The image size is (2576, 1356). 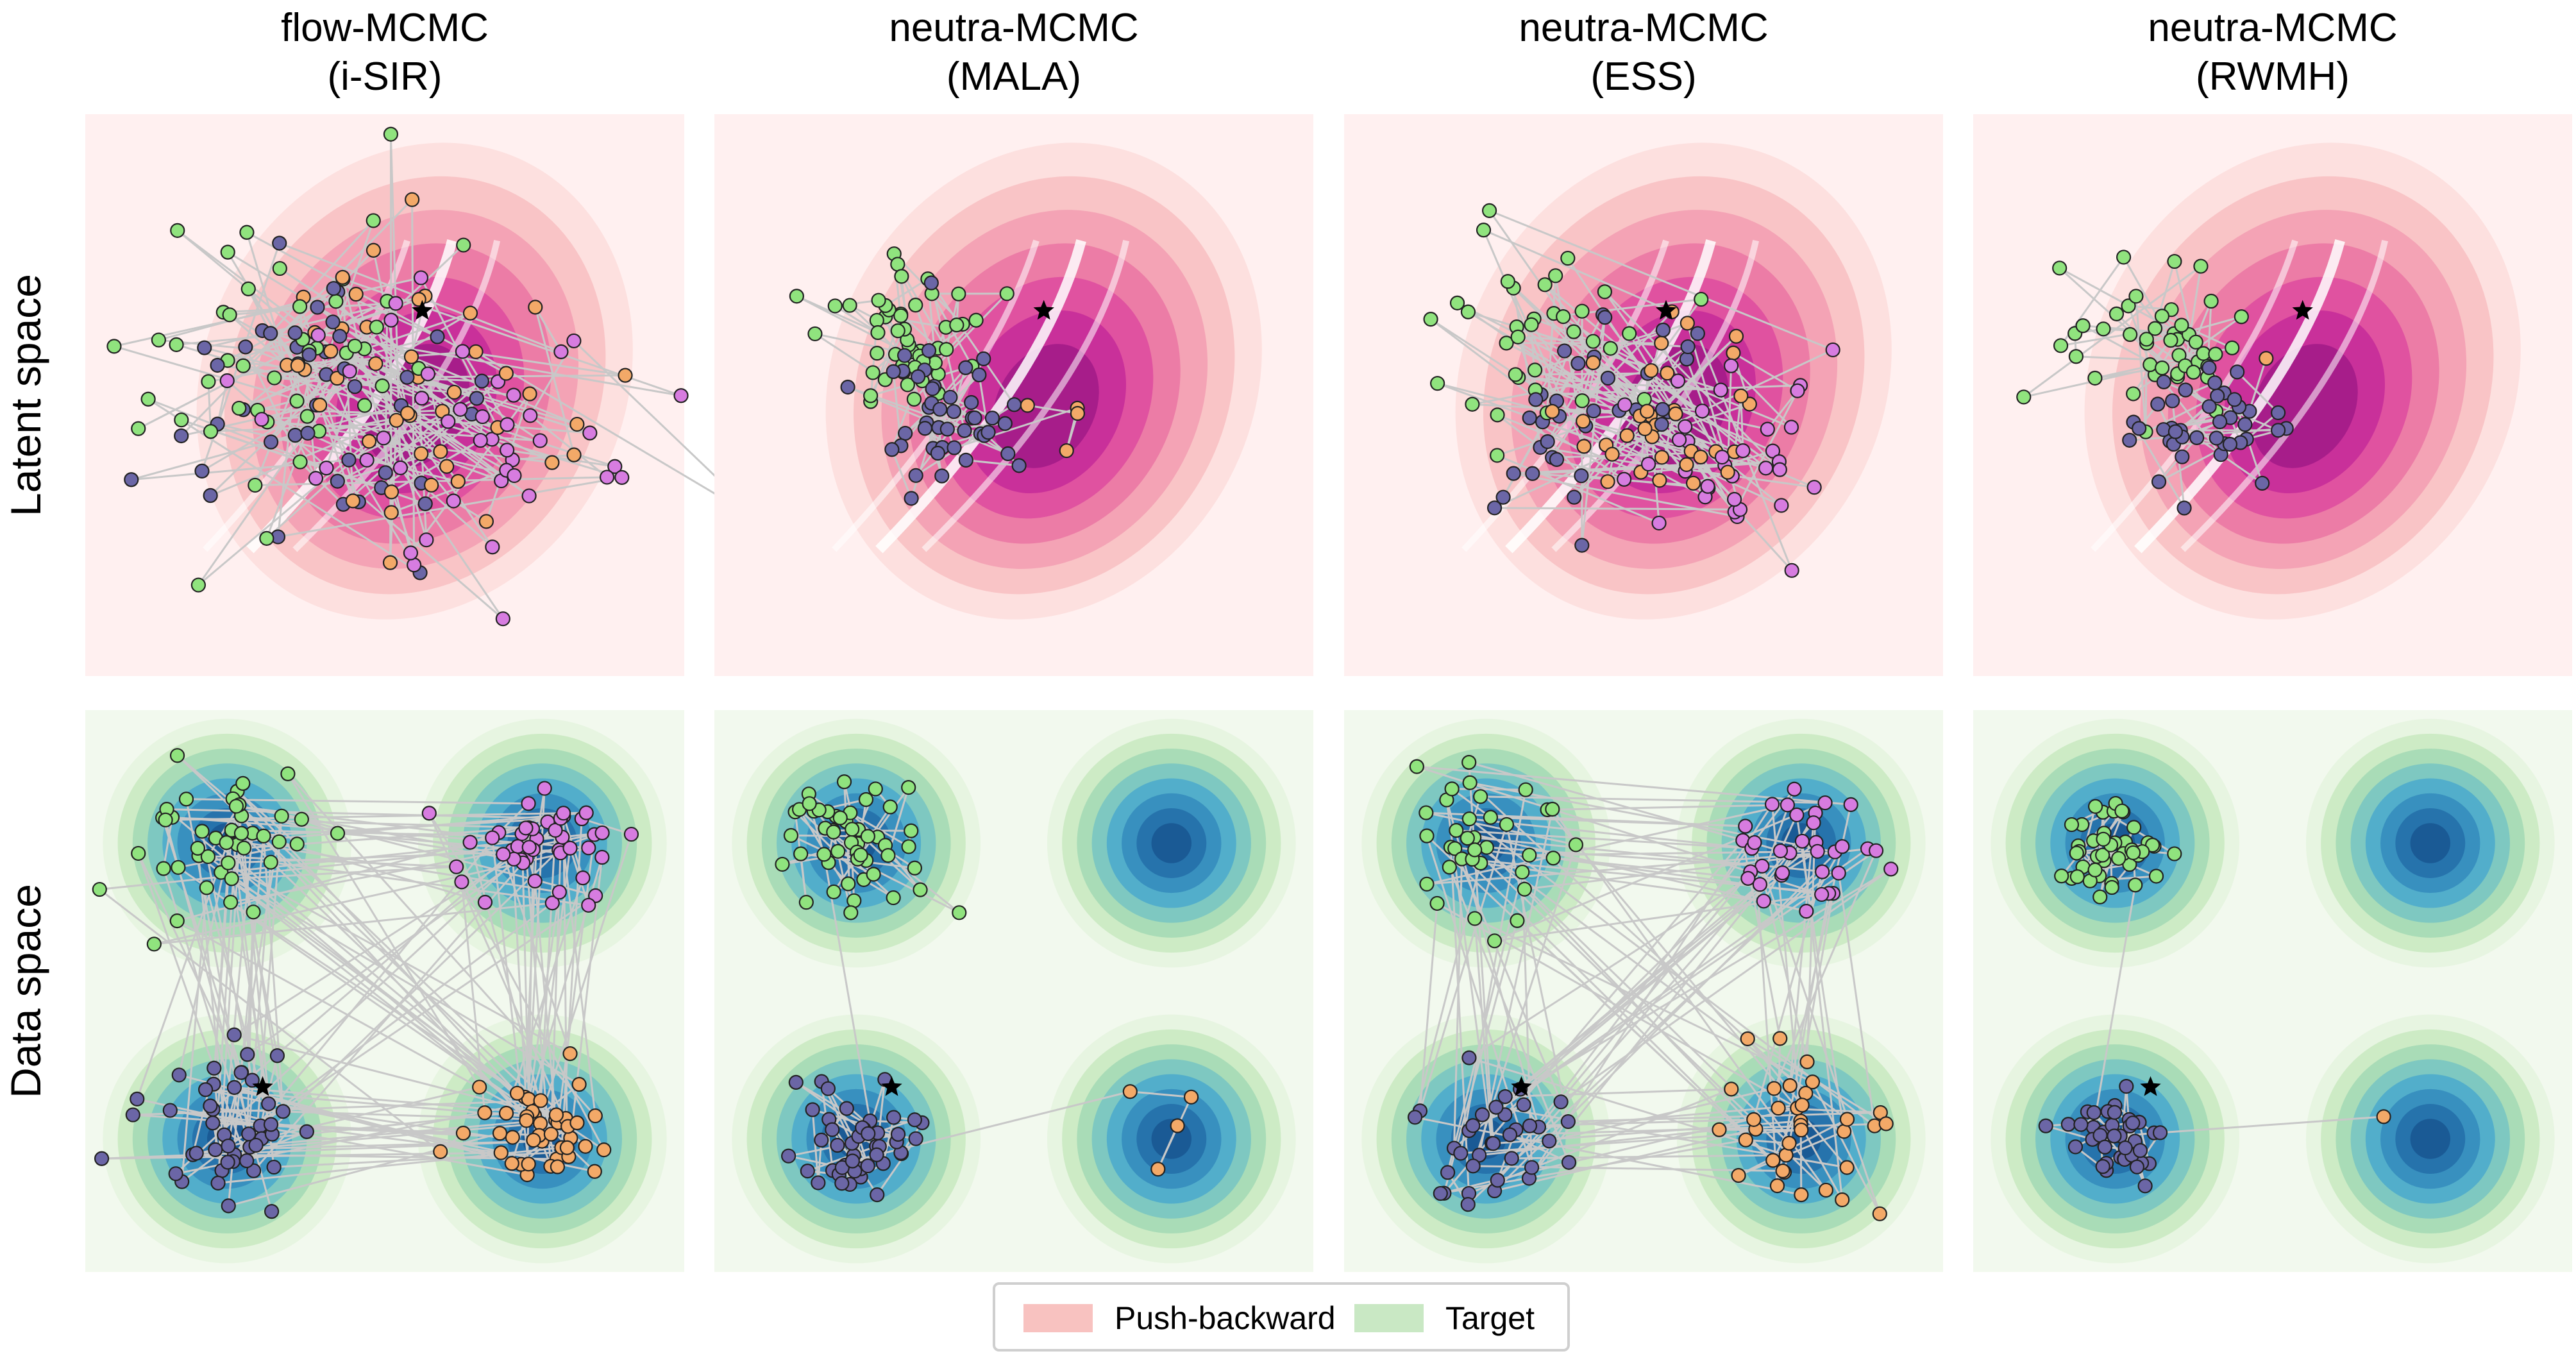 What do you see at coordinates (439, 377) in the screenshot?
I see `trajectory-lines` at bounding box center [439, 377].